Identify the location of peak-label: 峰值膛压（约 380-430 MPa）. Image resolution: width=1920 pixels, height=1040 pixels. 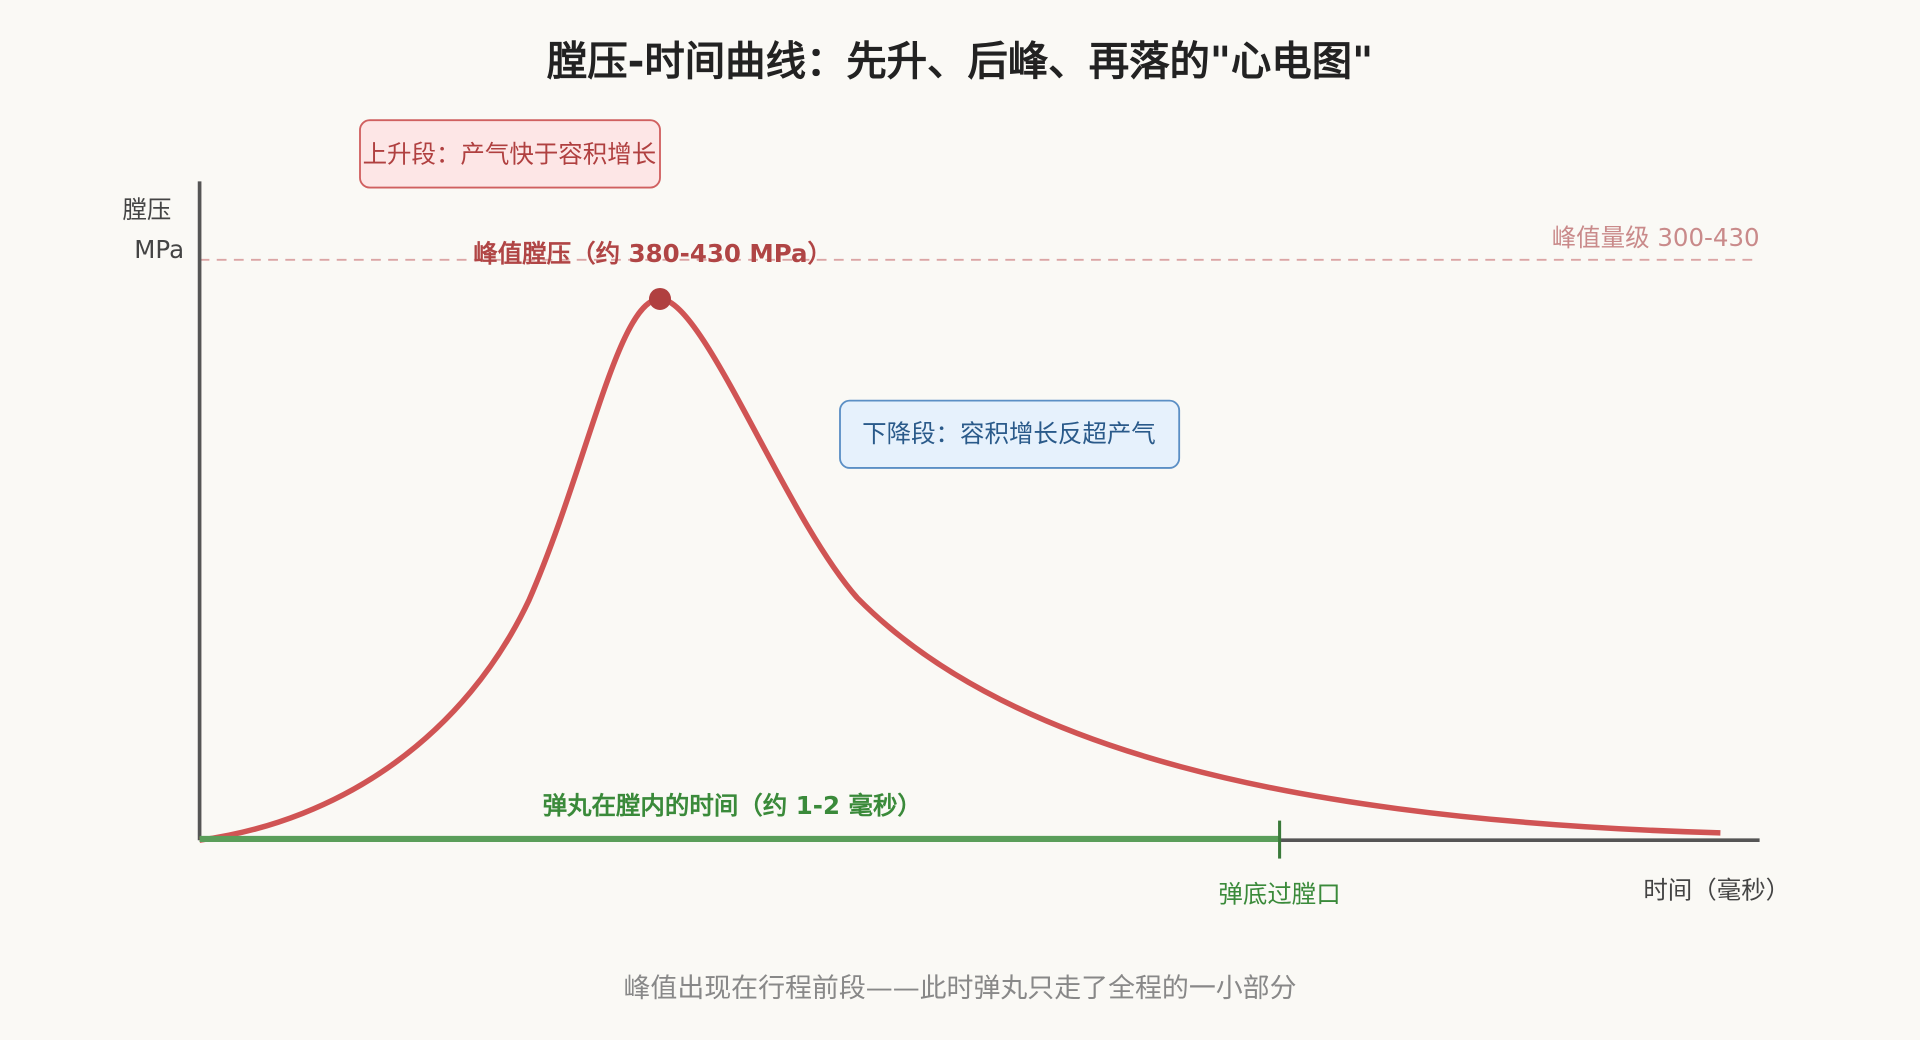
(652, 253).